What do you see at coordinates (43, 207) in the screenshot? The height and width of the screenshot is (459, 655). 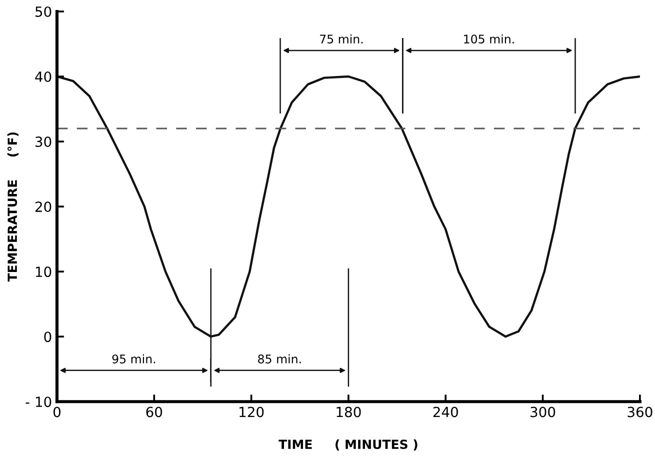 I see `y-tick-label: 20` at bounding box center [43, 207].